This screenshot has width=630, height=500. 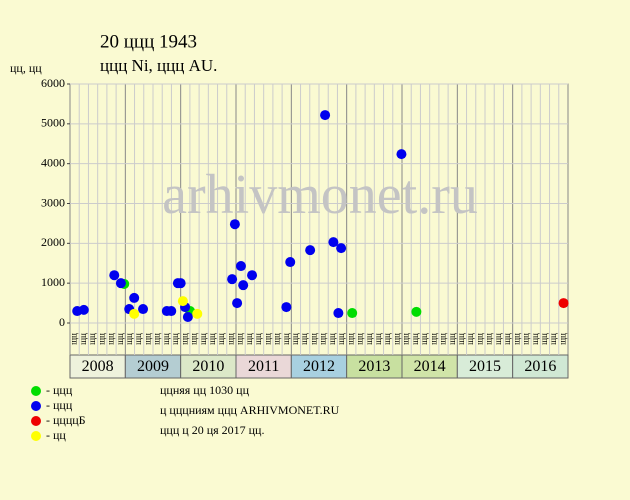 What do you see at coordinates (320, 195) in the screenshot?
I see `watermark: arhivmonet.ru` at bounding box center [320, 195].